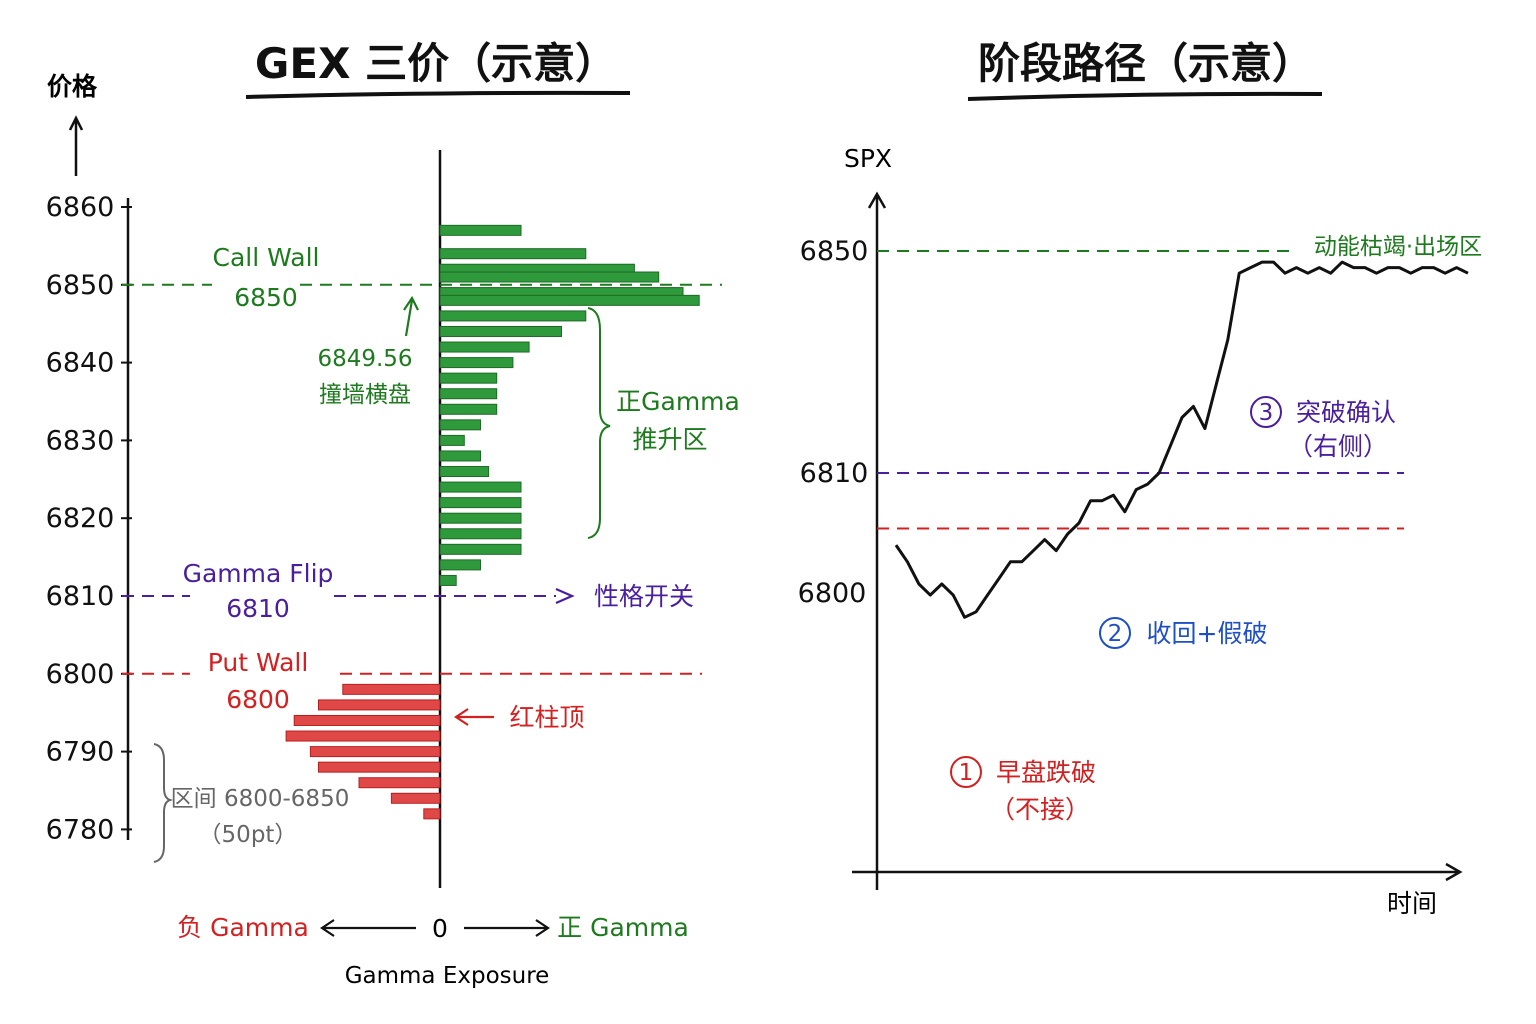 The width and height of the screenshot is (1536, 1024). Describe the element at coordinates (80, 285) in the screenshot. I see `y-tick-label: 6850` at that location.